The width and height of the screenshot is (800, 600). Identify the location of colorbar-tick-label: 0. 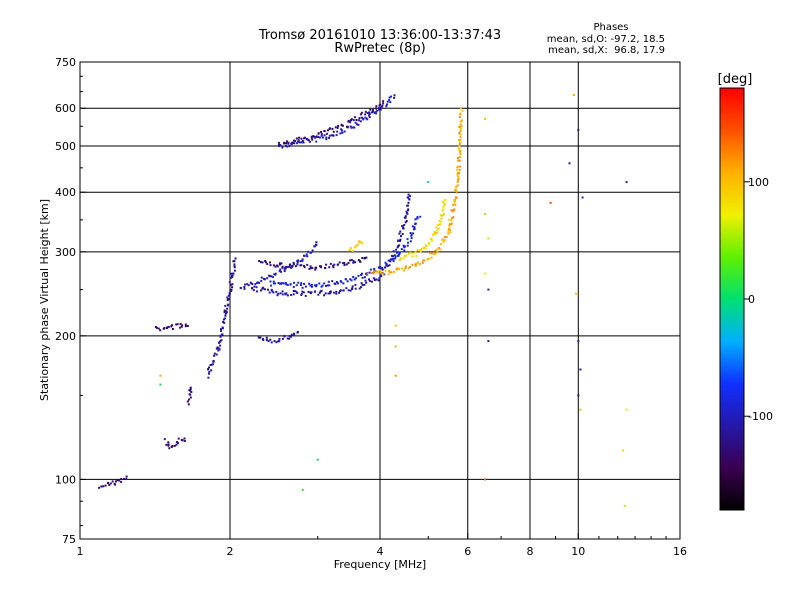
(751, 299).